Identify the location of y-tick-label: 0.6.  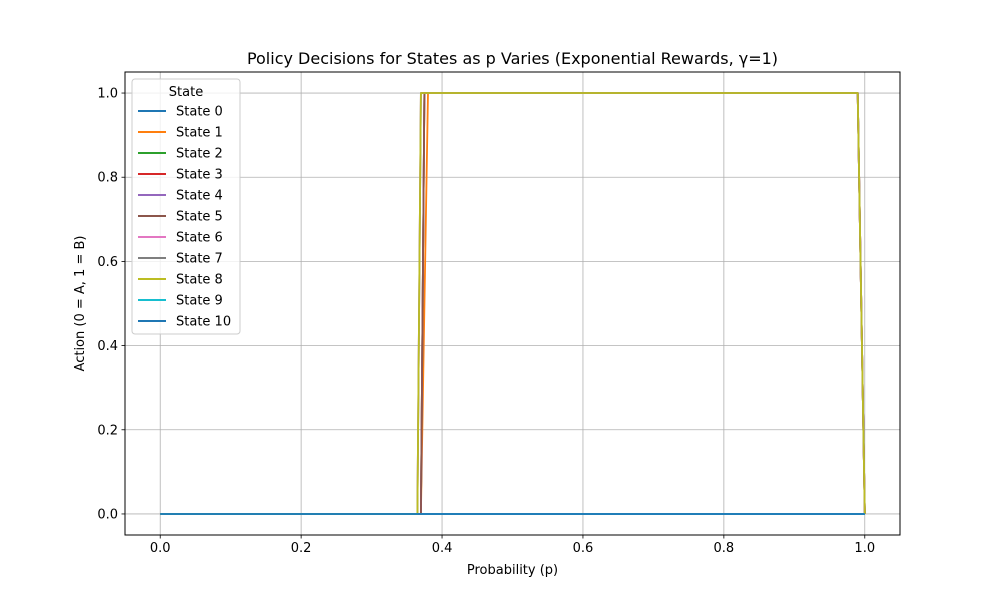
(107, 262).